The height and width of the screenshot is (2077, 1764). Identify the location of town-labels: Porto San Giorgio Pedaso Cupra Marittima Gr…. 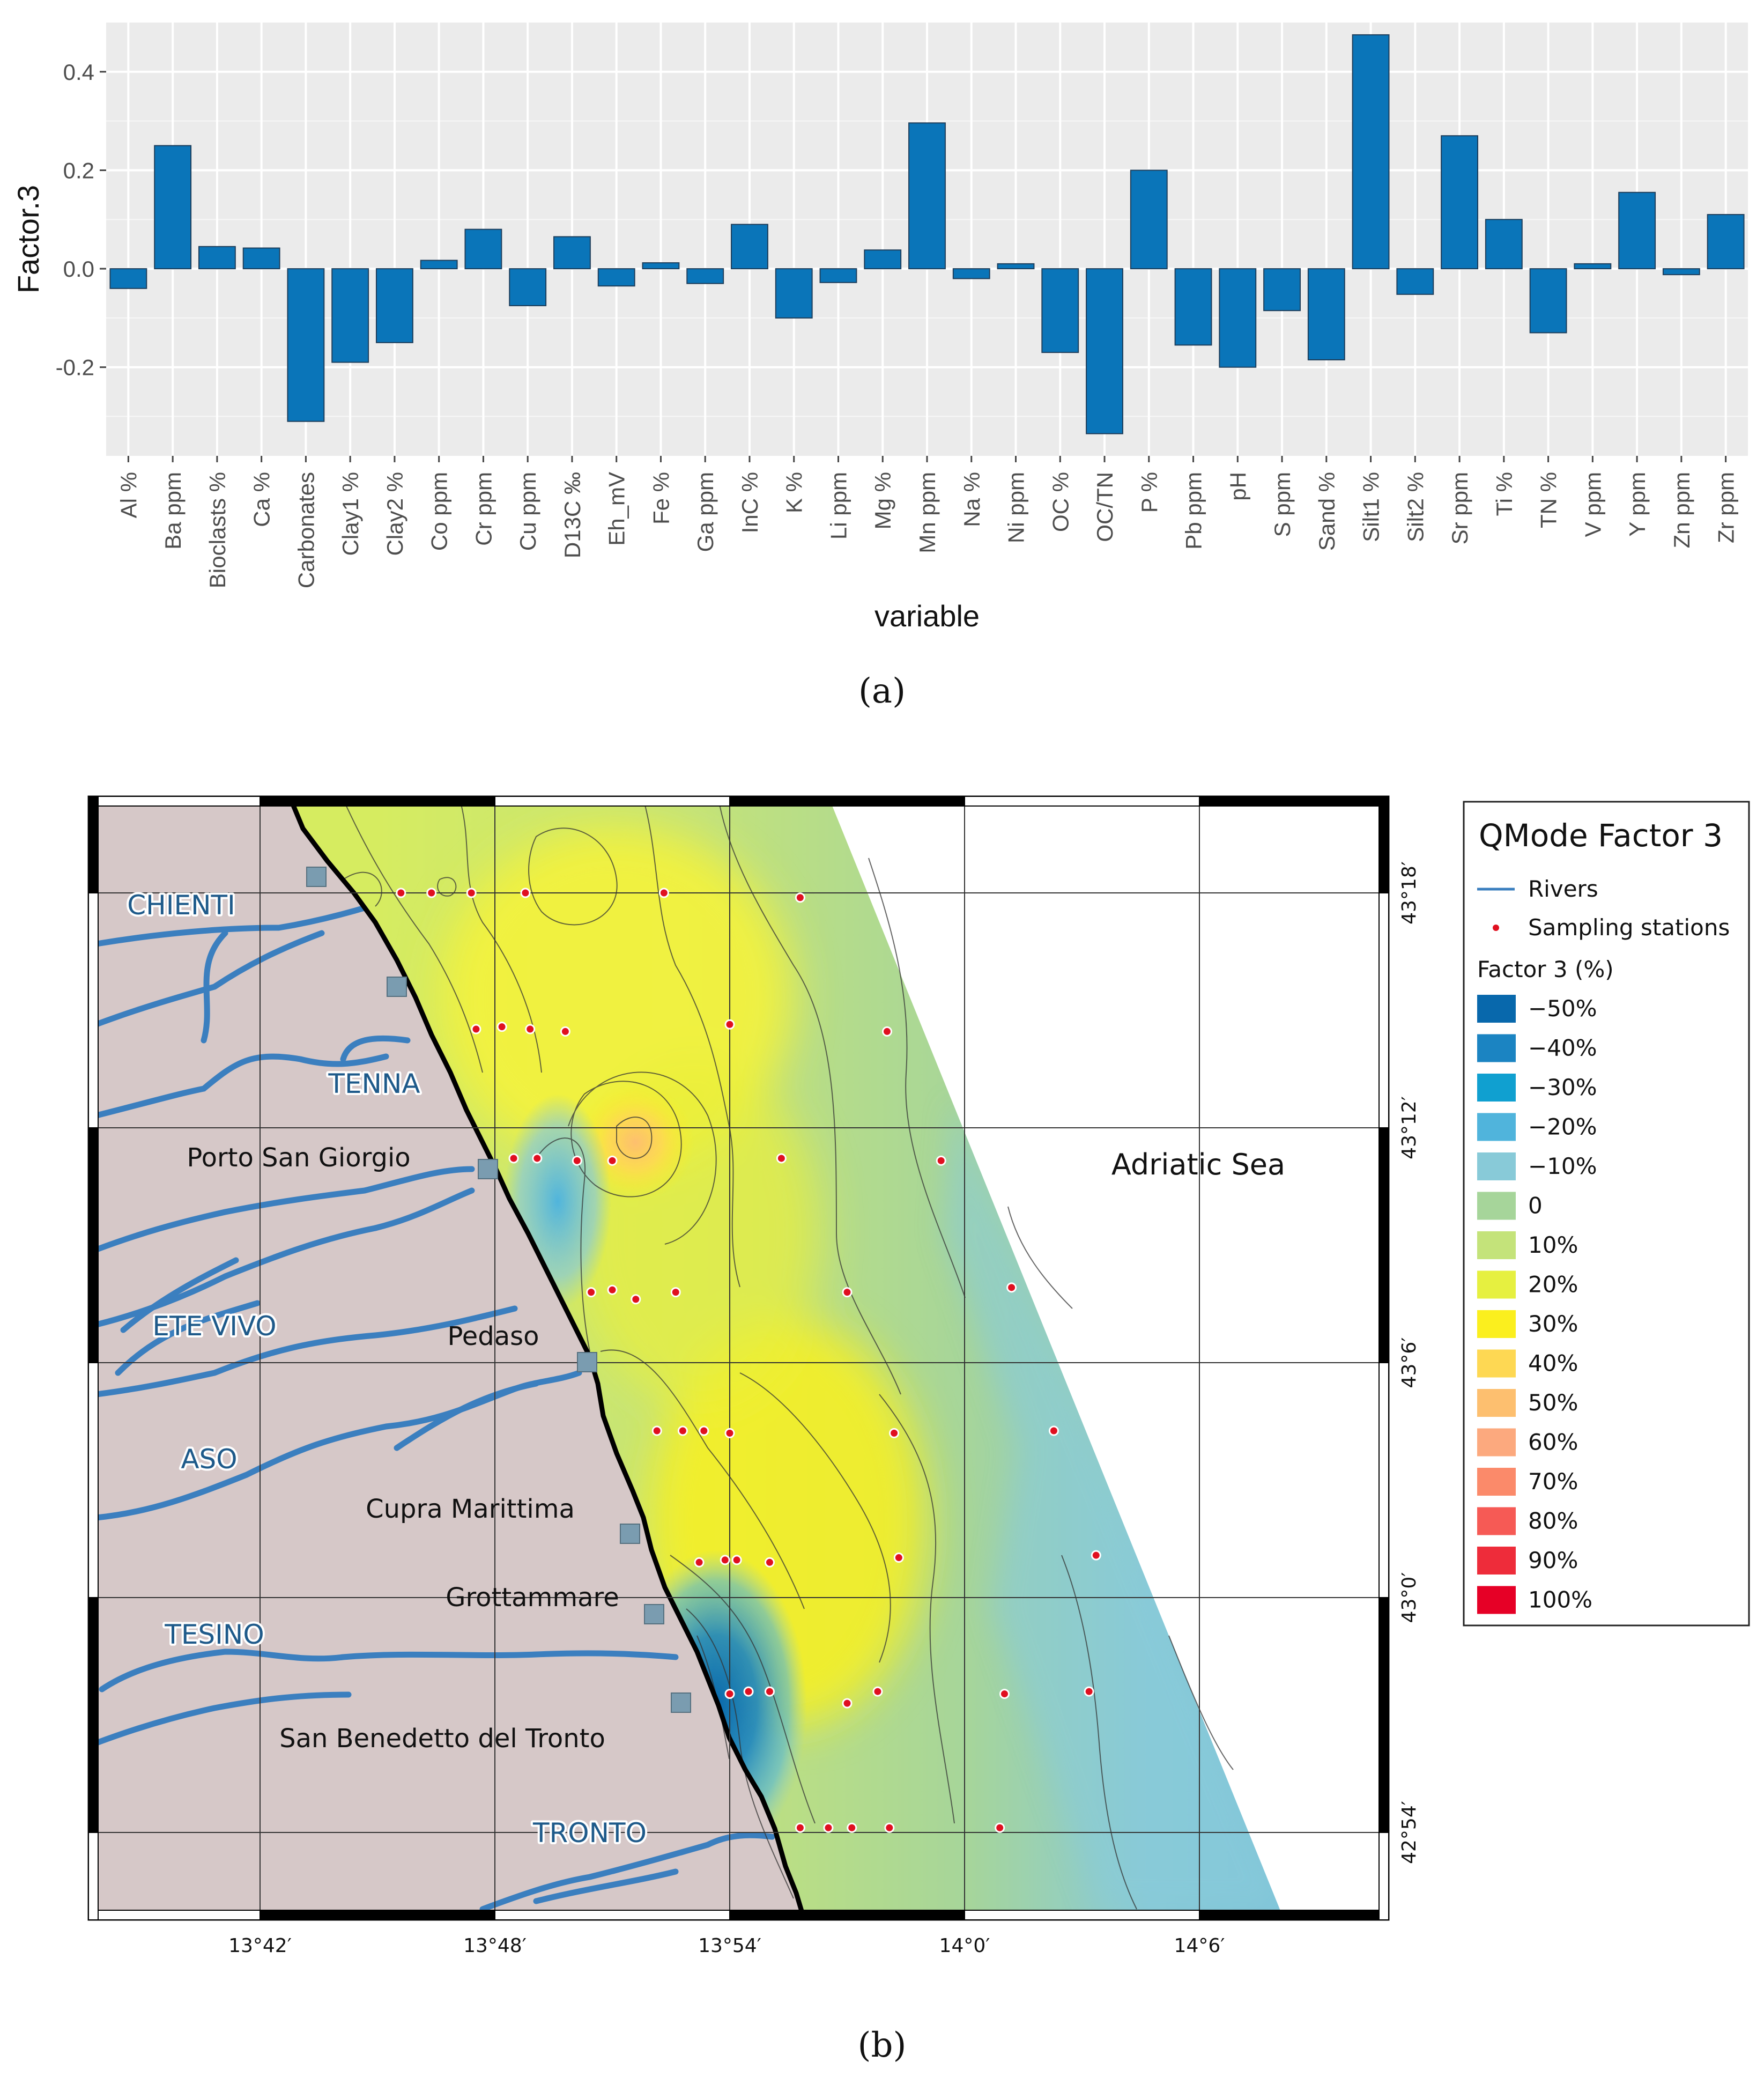
(403, 1448).